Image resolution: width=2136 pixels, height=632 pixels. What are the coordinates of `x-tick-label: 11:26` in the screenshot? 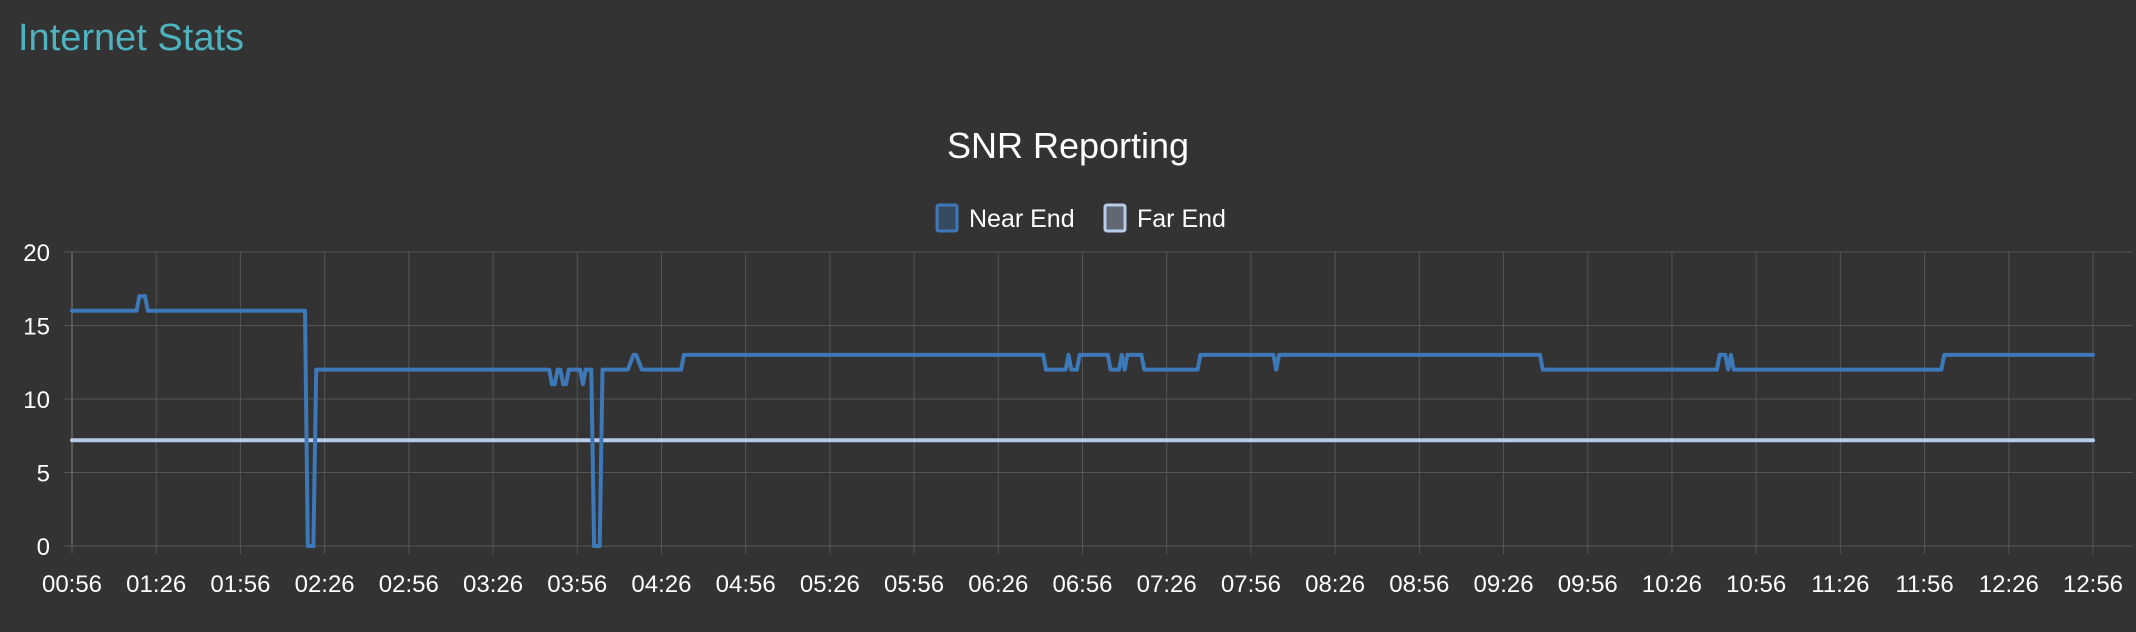 It's located at (1840, 584).